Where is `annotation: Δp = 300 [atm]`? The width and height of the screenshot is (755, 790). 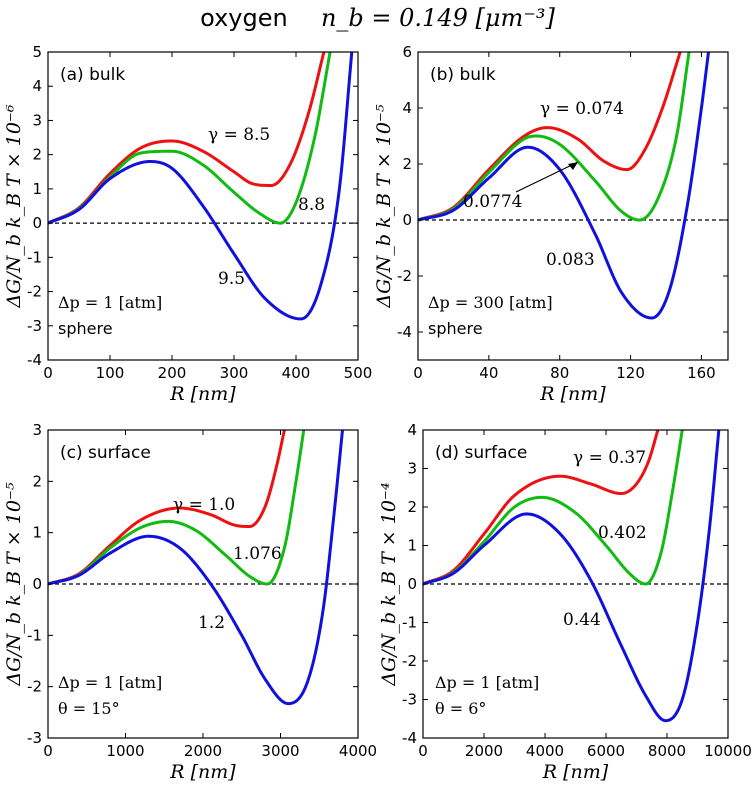
annotation: Δp = 300 [atm] is located at coordinates (490, 302).